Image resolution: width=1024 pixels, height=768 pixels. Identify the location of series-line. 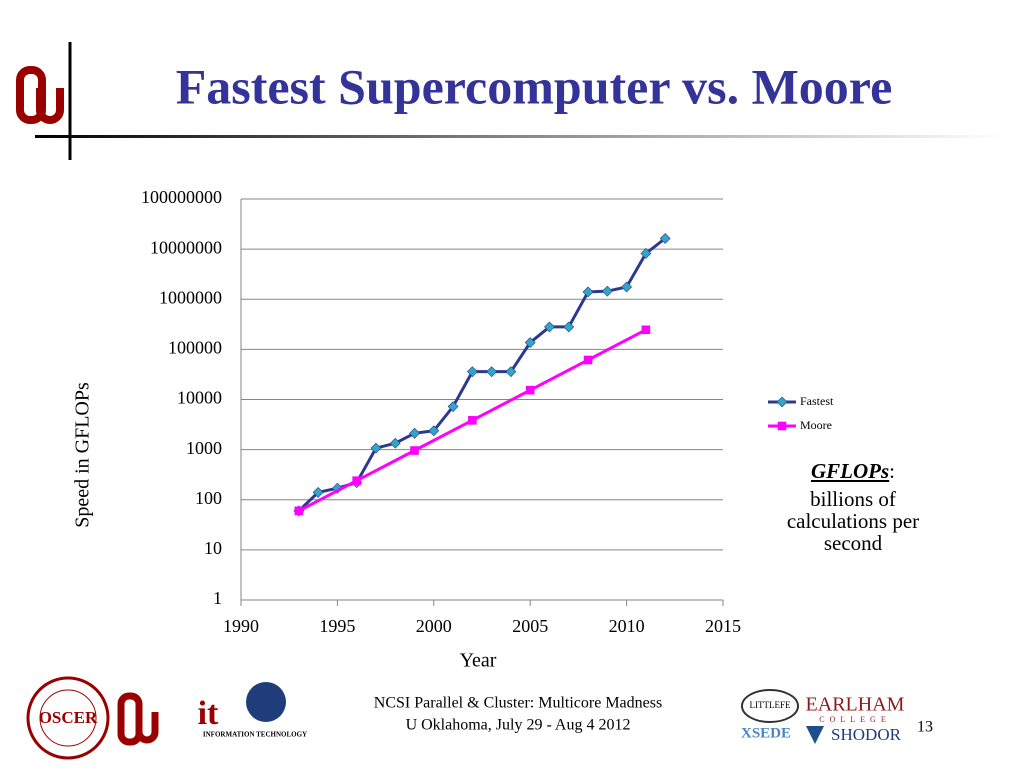
(482, 374).